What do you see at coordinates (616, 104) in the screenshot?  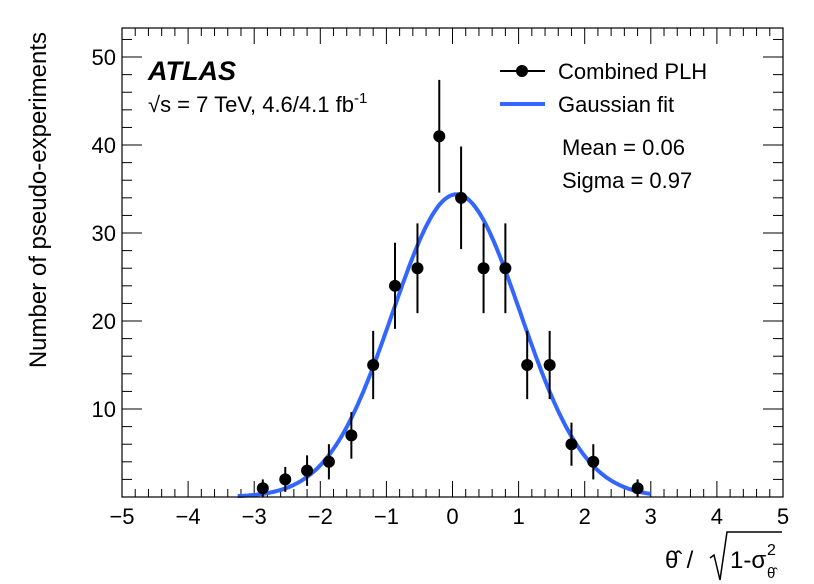 I see `legend-label-gaussian: Gaussian fit` at bounding box center [616, 104].